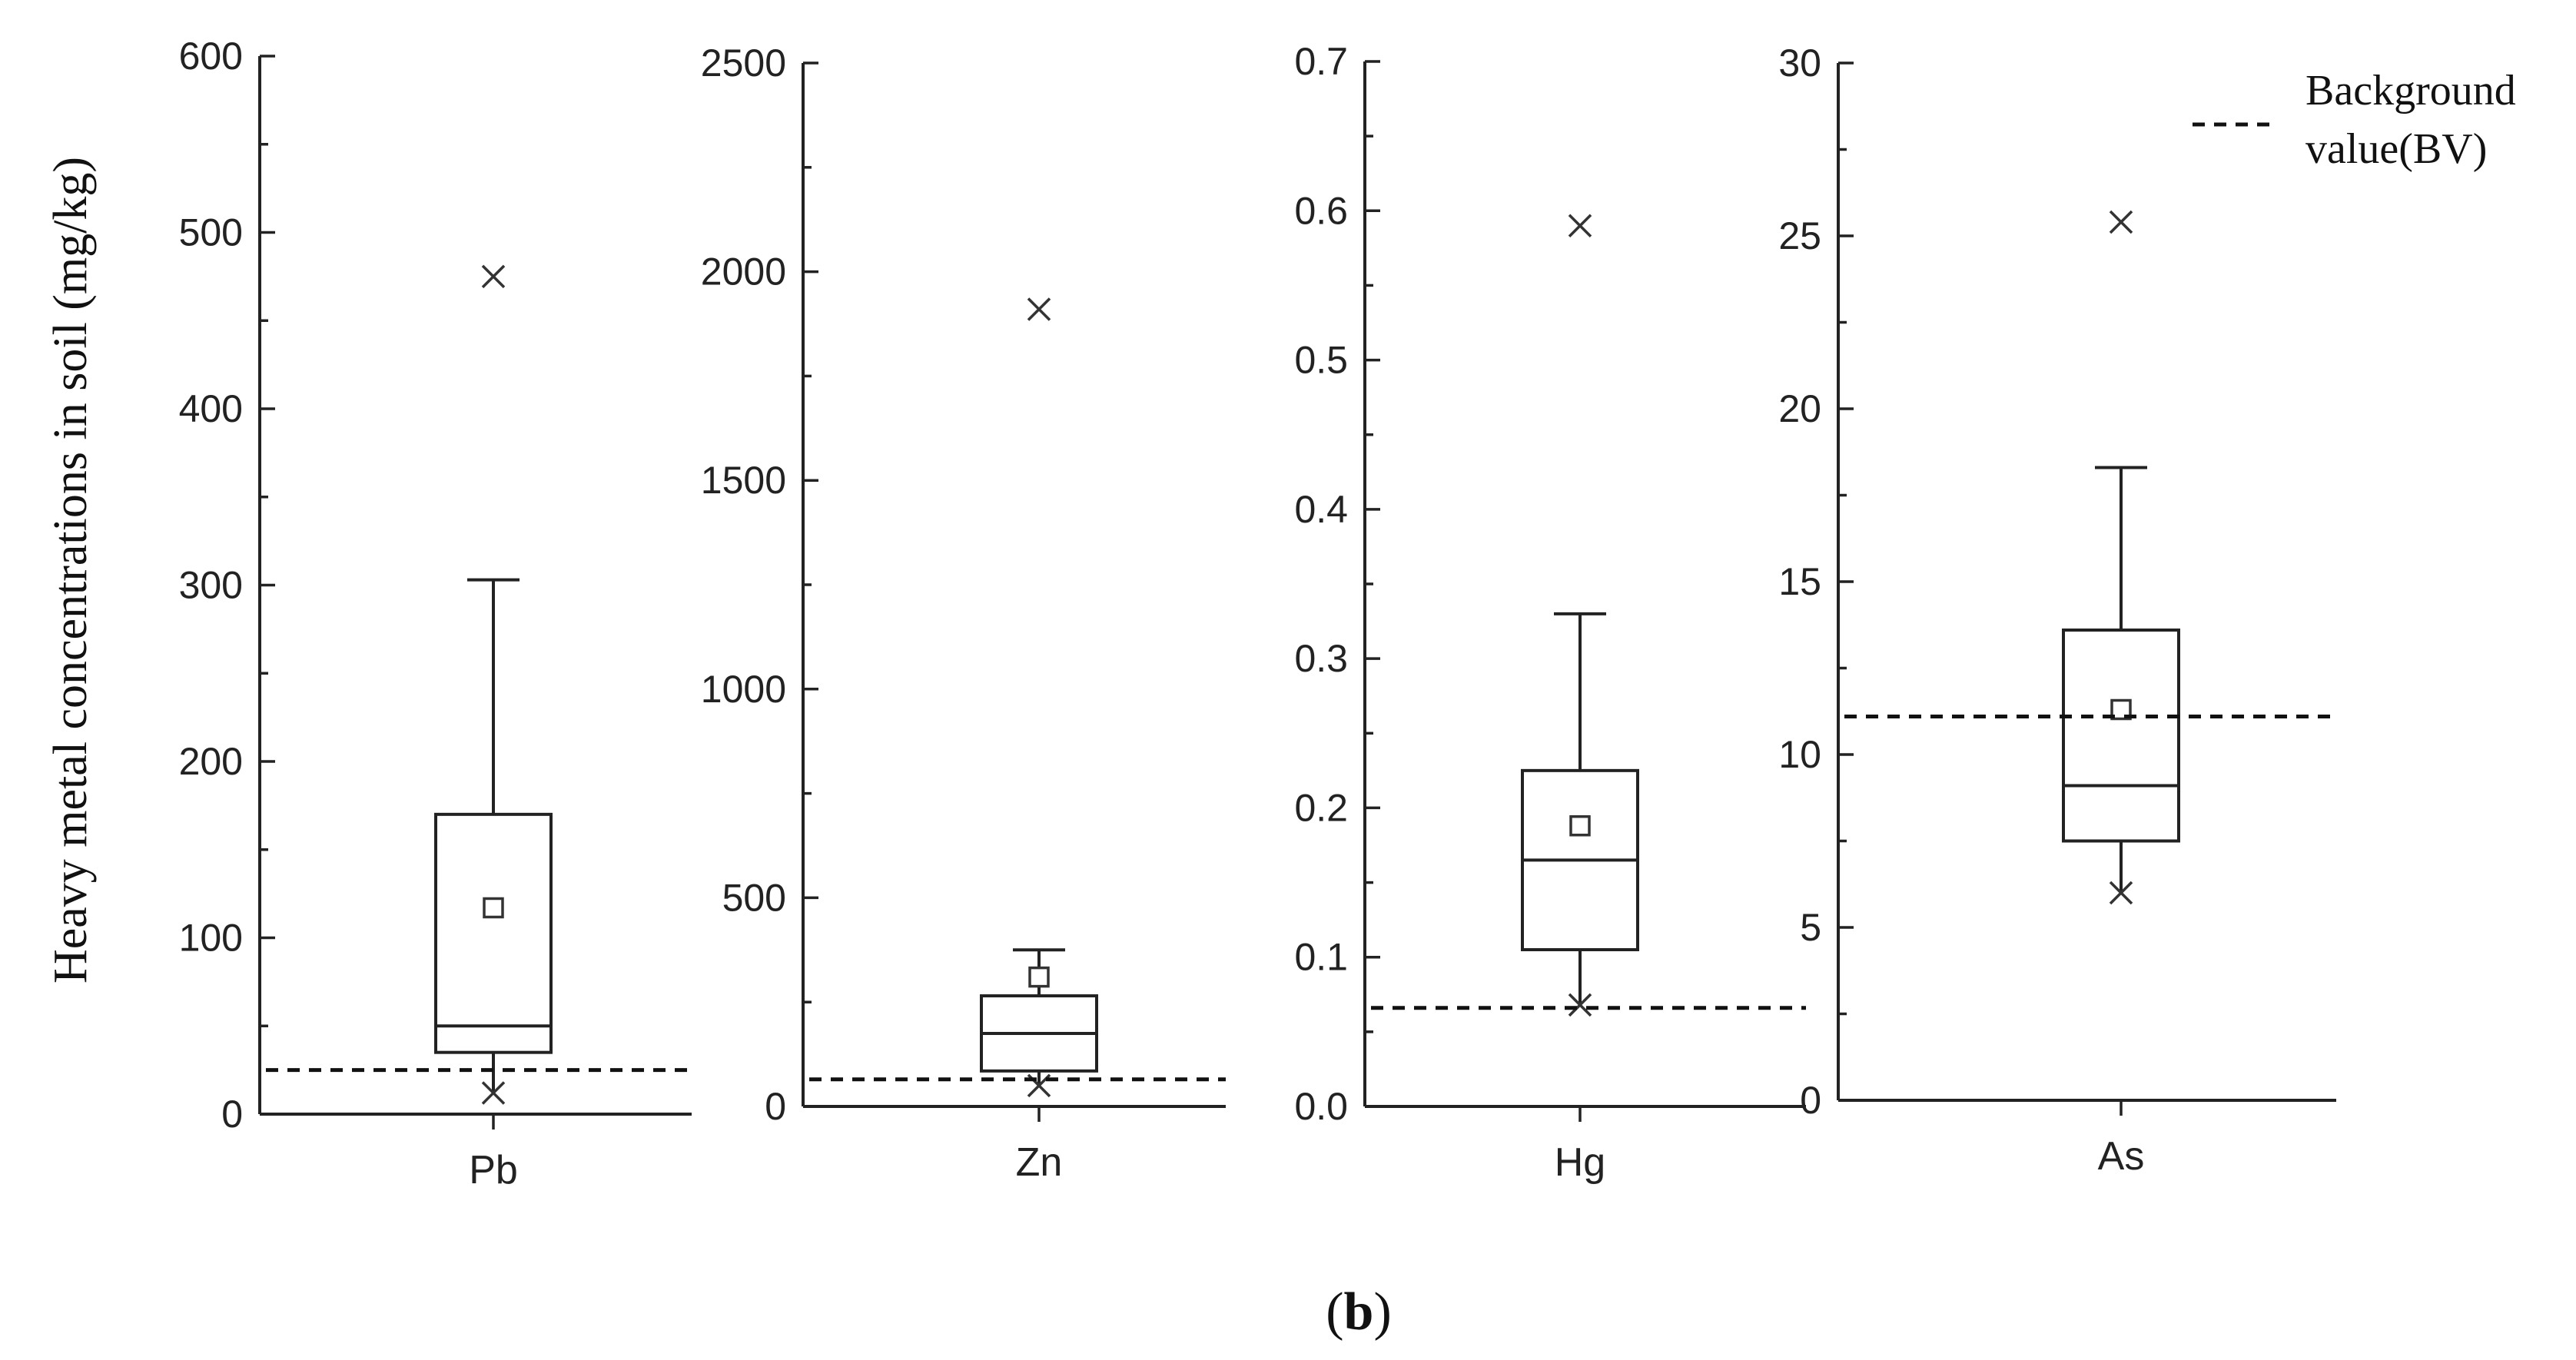  Describe the element at coordinates (211, 761) in the screenshot. I see `y-tick-label: 200` at that location.